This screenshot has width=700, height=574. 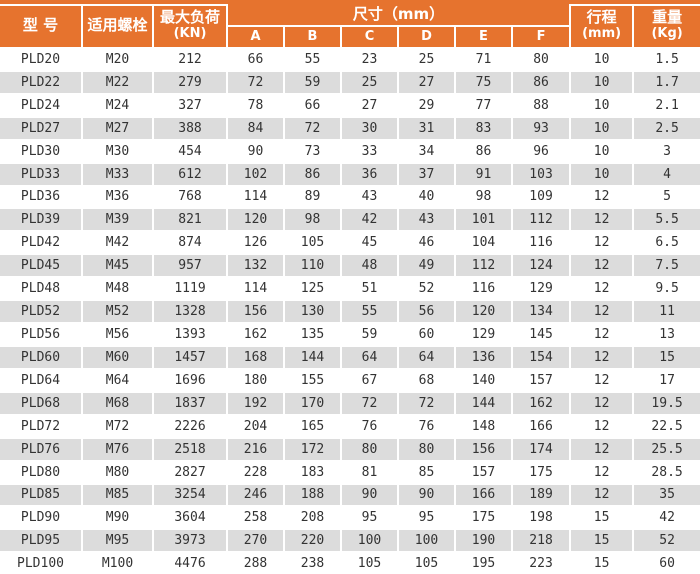 I want to click on table-cell: 105, so click(x=369, y=562).